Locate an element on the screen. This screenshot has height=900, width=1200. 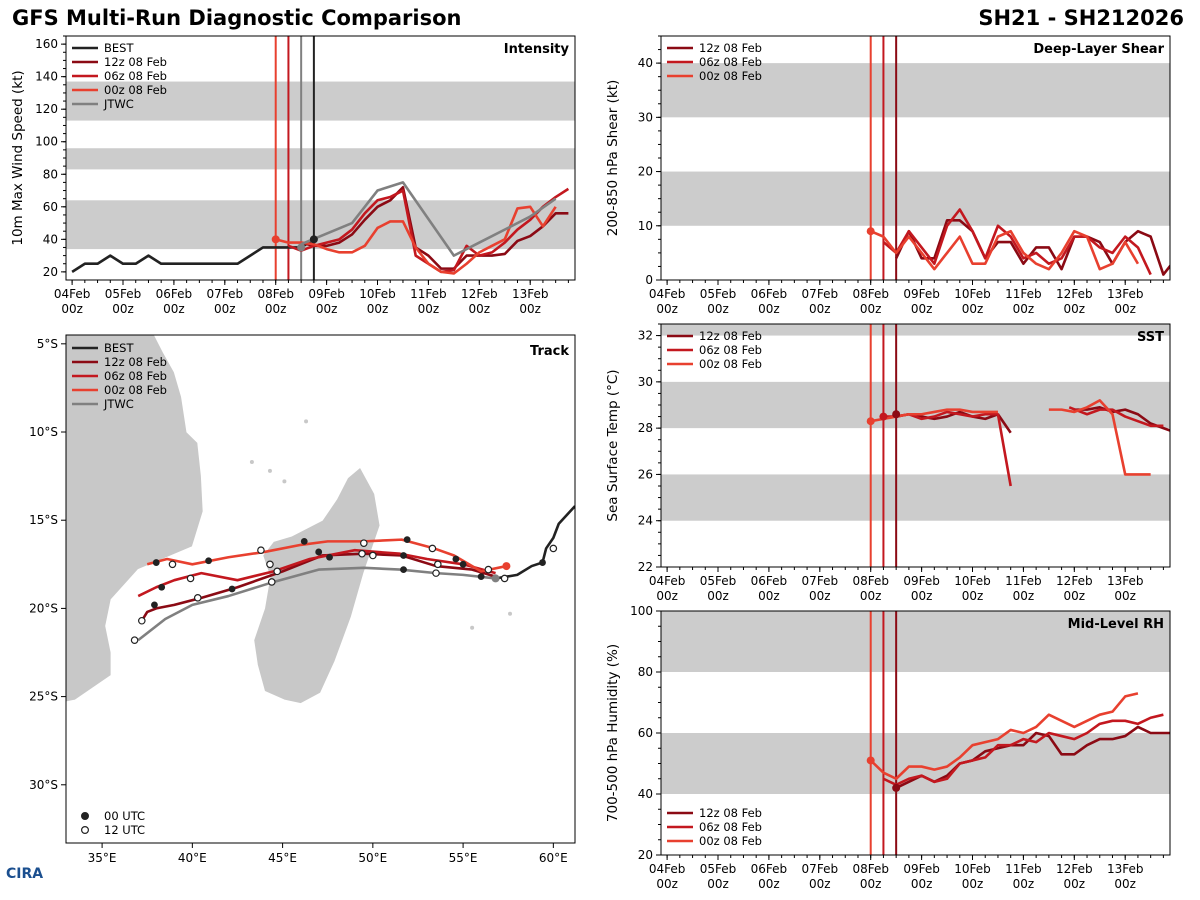
track-ytick-label: 5°S is located at coordinates (47, 344).